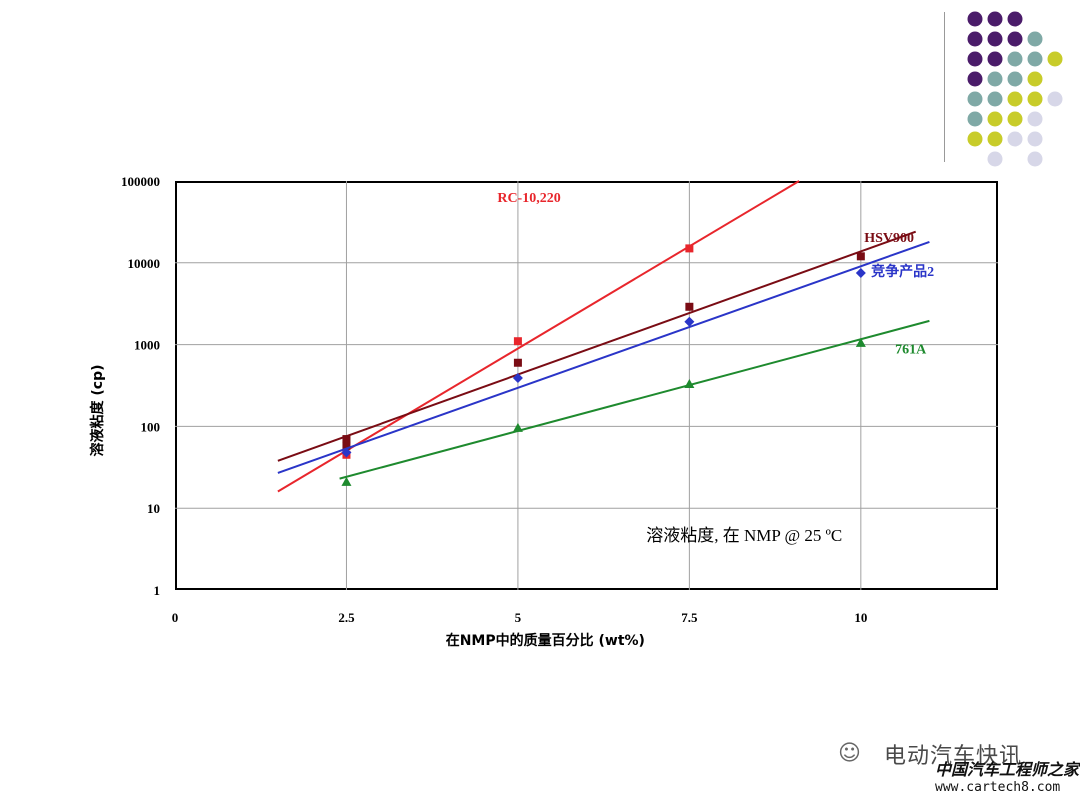 This screenshot has width=1080, height=803. I want to click on y-tick-label: 100000, so click(140, 181).